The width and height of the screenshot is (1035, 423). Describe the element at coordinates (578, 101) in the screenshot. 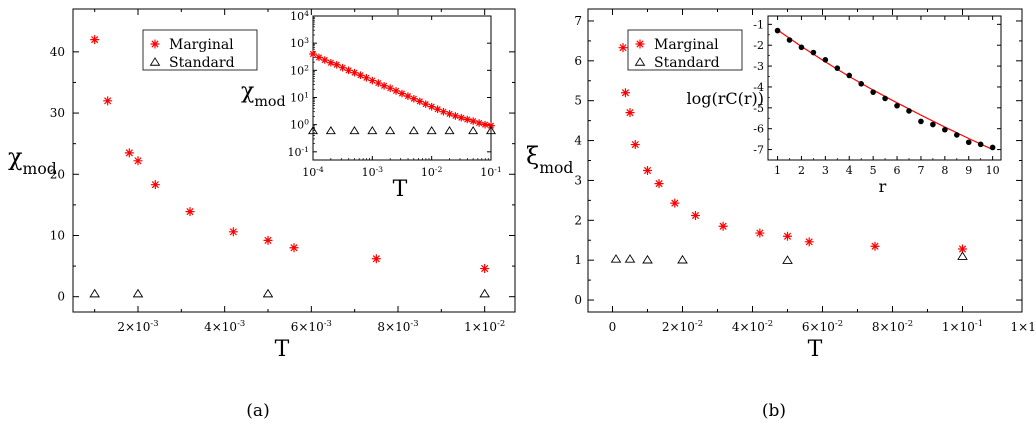

I see `y-tick-label: 5` at that location.